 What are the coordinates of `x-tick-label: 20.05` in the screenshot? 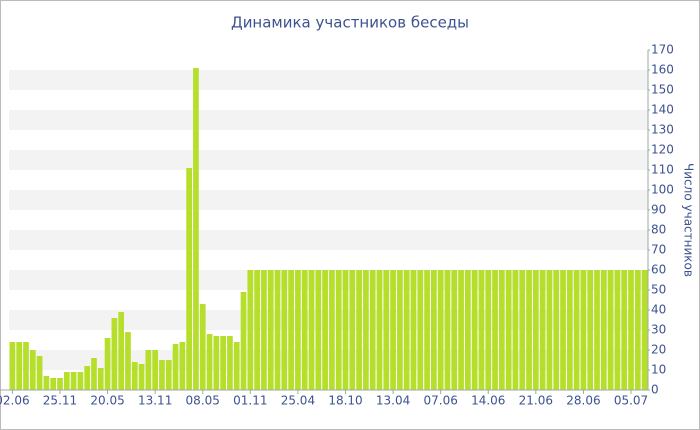 It's located at (107, 401).